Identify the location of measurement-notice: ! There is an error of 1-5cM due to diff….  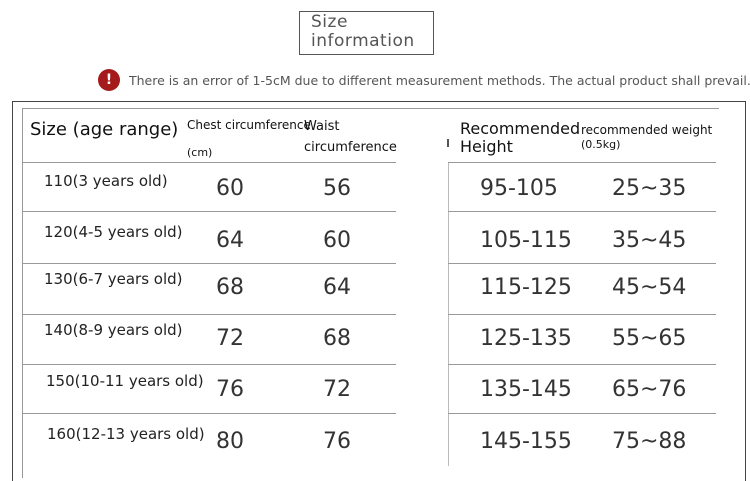
(424, 80).